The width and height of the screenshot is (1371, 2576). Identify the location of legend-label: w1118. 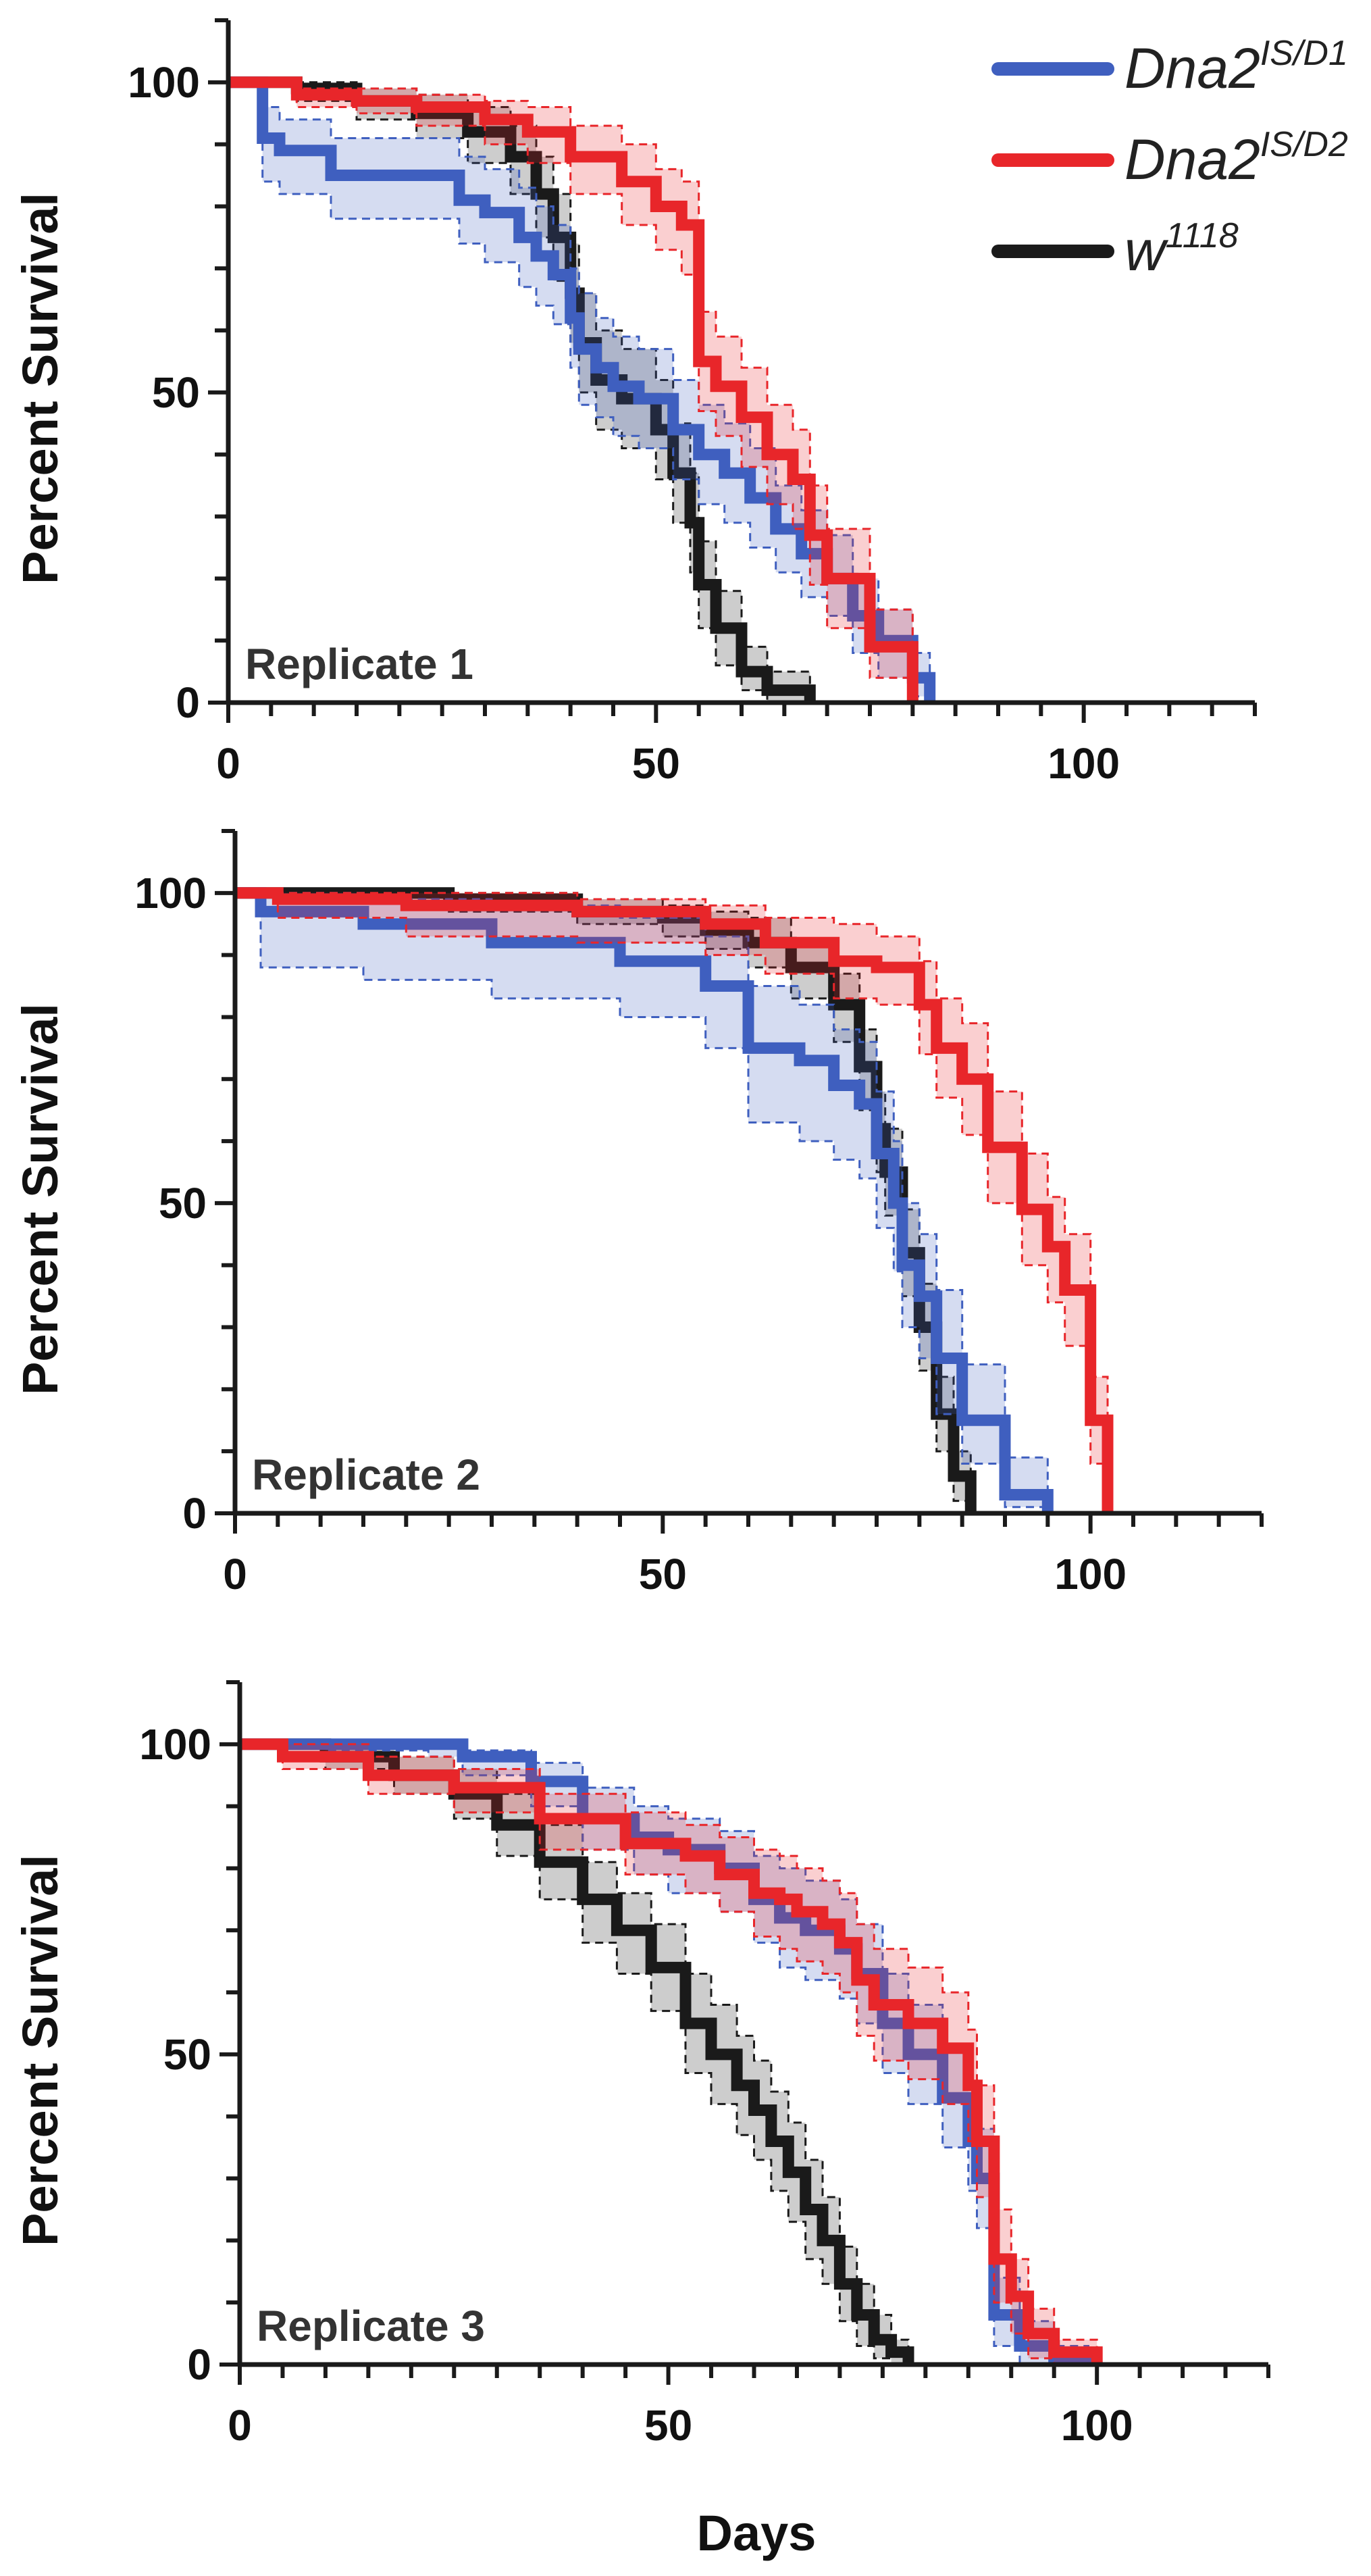
(1181, 249).